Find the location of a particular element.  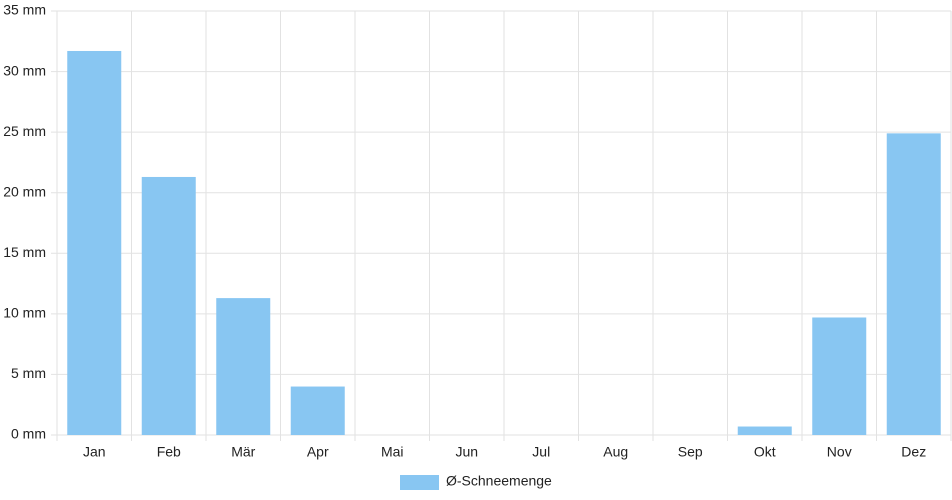

legend-swatch is located at coordinates (419, 482).